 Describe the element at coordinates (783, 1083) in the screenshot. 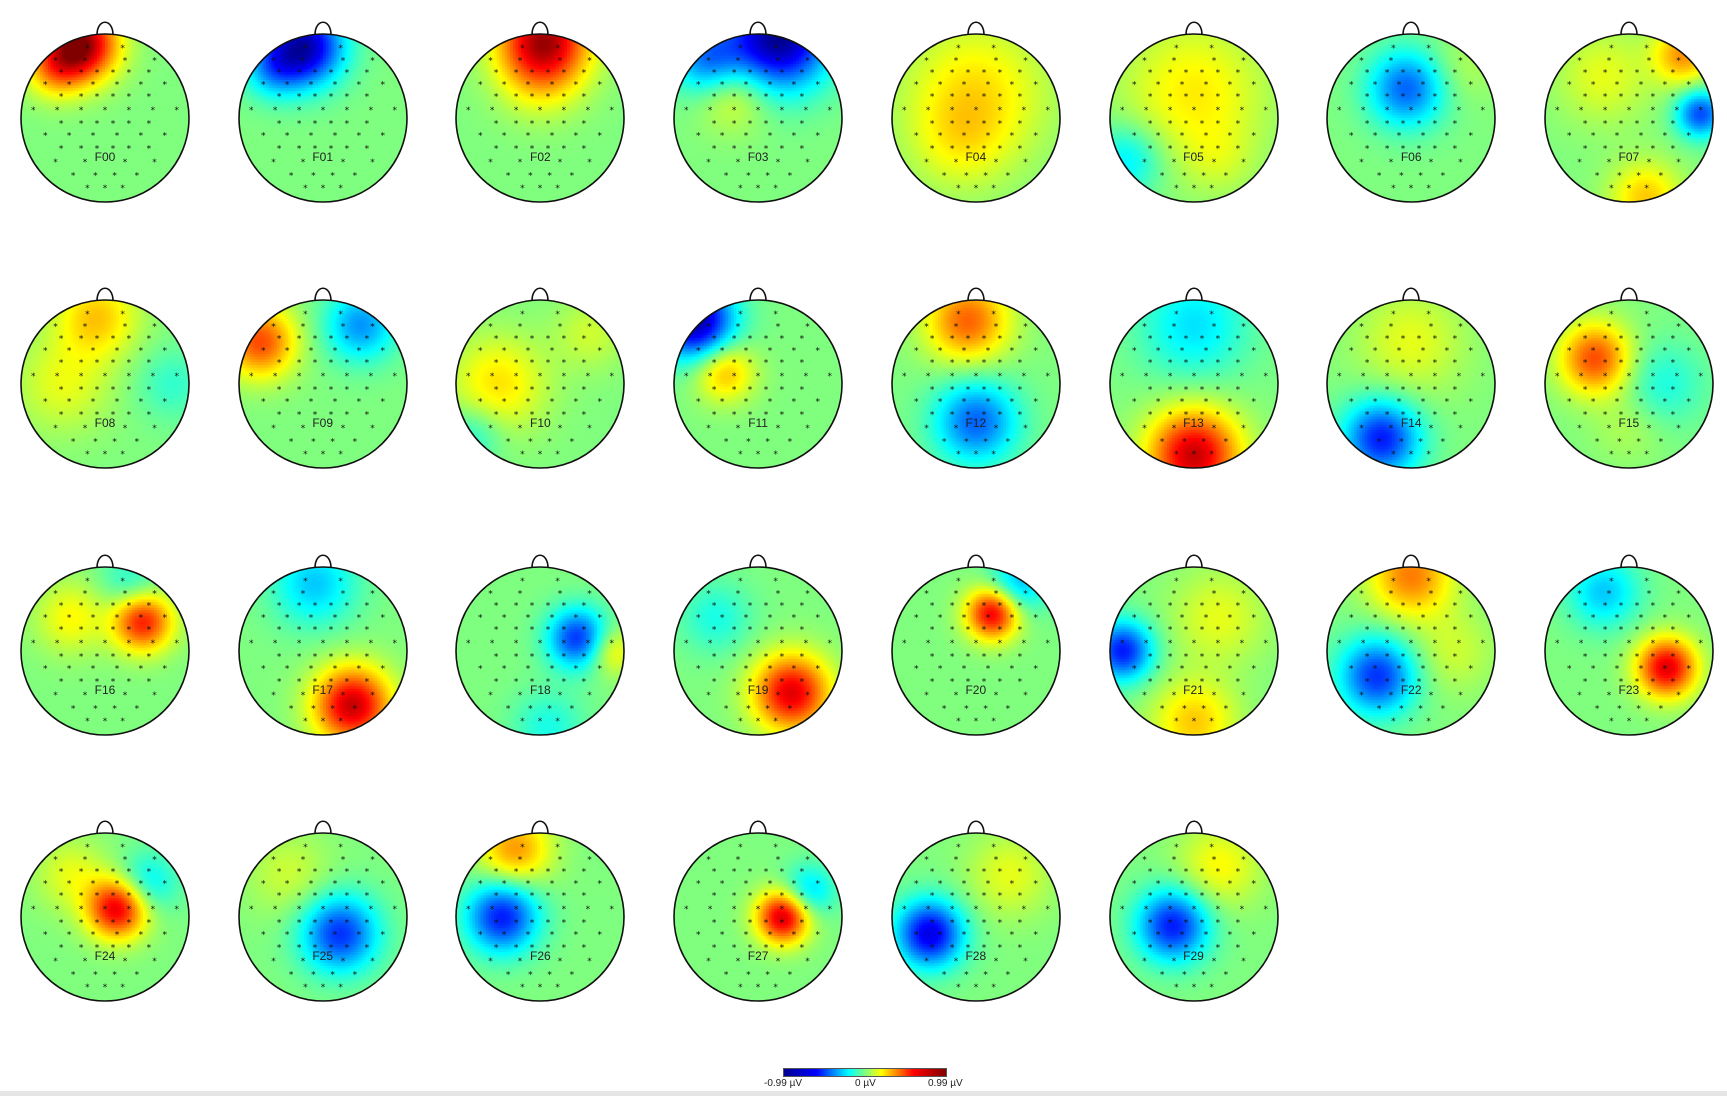

I see `colorbar-min-label: -0.99 µV` at that location.